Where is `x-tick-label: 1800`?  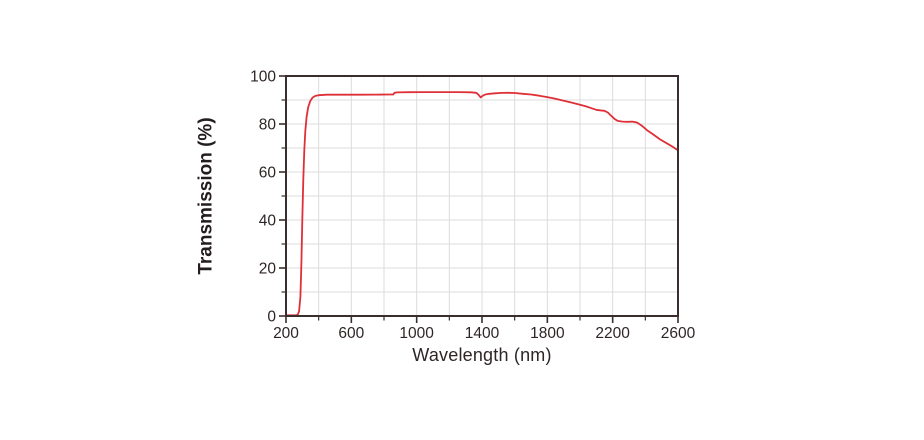 x-tick-label: 1800 is located at coordinates (547, 333).